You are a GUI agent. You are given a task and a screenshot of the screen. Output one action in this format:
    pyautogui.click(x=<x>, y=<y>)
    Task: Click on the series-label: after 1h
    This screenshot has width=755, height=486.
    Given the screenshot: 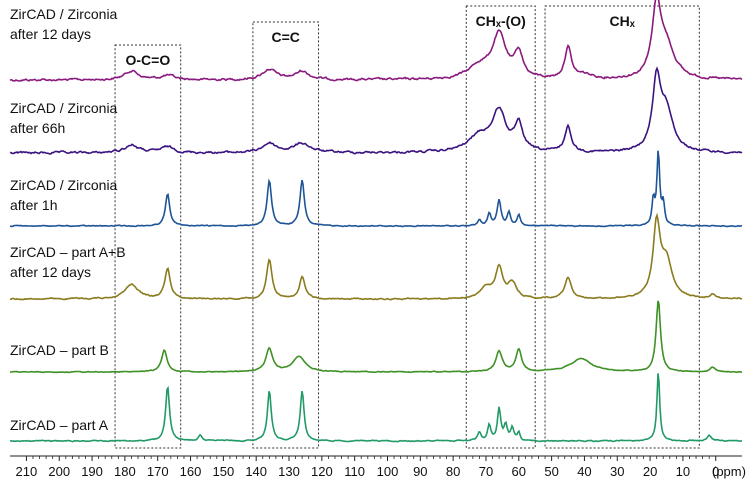 What is the action you would take?
    pyautogui.click(x=33, y=205)
    